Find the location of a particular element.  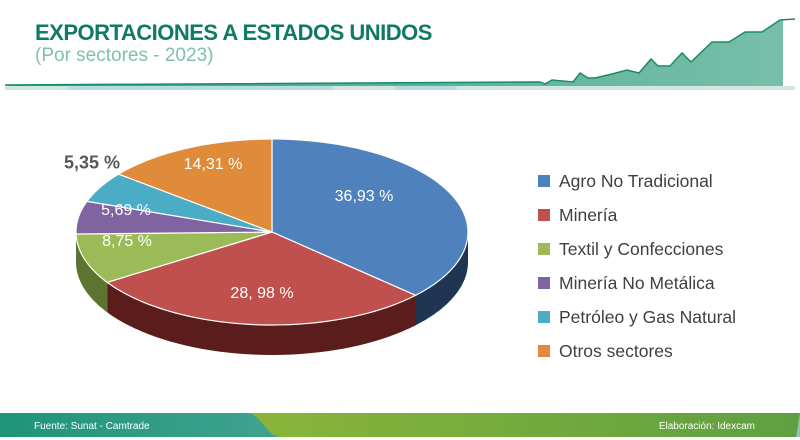

legend-item: Petróleo y Gas Natural is located at coordinates (637, 317).